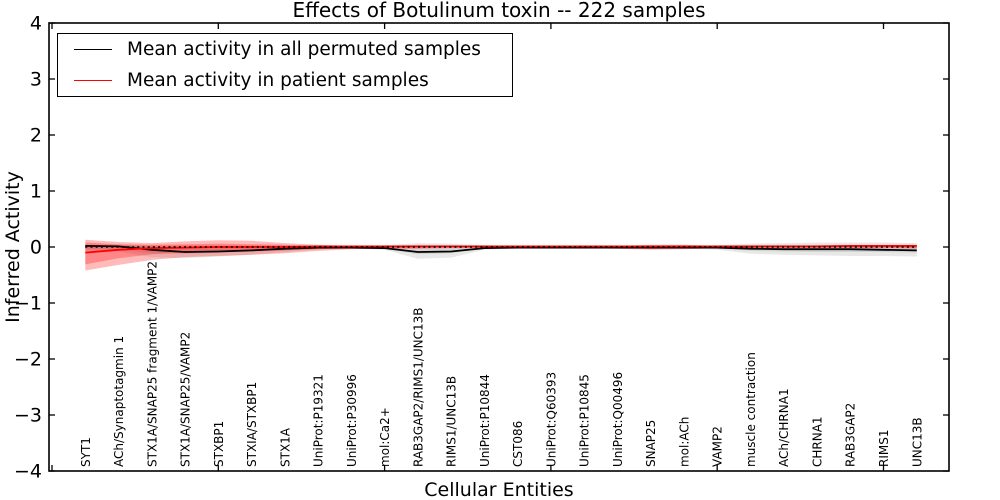 The image size is (1000, 500). I want to click on x-category-label: STX1A/SNAP25 fragment 1/VAMP2, so click(152, 364).